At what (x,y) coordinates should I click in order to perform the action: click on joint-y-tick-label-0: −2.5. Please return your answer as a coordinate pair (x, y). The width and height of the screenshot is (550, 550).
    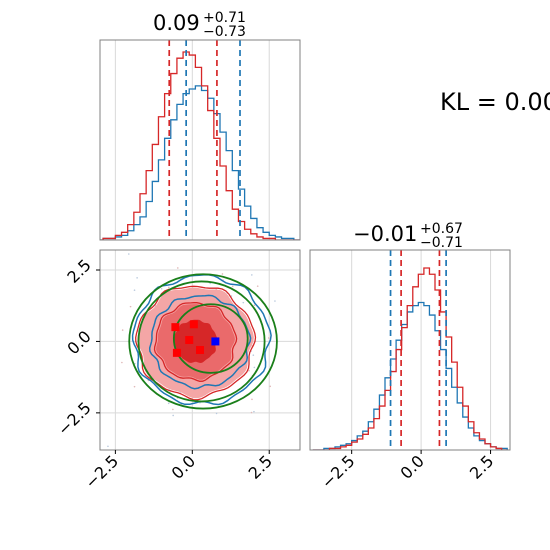
    Looking at the image, I should click on (74, 418).